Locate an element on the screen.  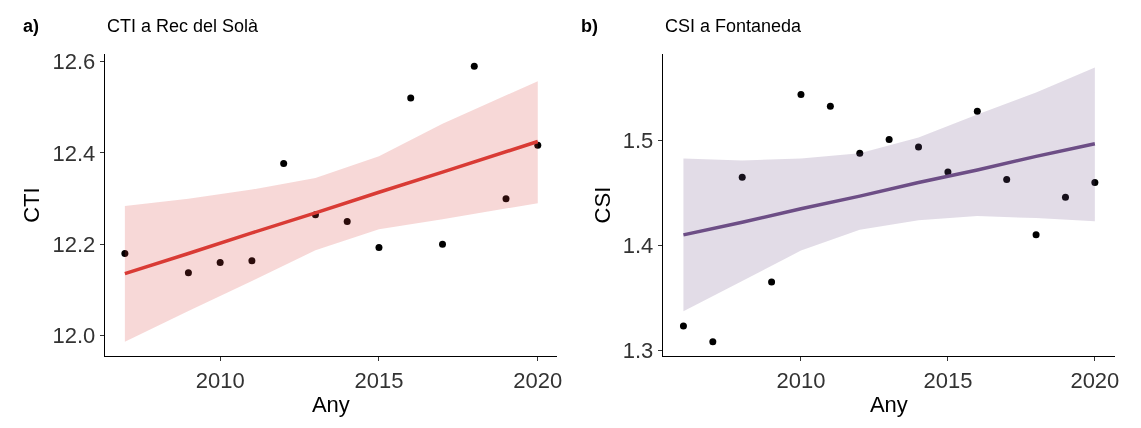
y-tick-label: 12.4 is located at coordinates (74, 153).